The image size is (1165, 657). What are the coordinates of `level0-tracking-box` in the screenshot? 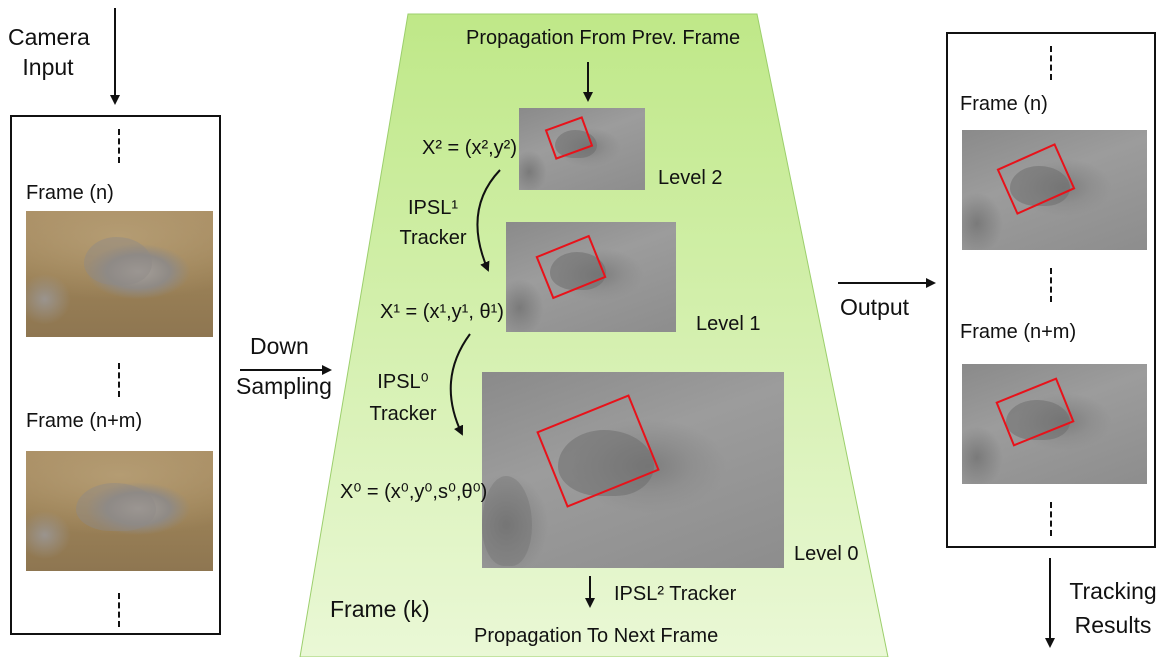 It's located at (598, 451).